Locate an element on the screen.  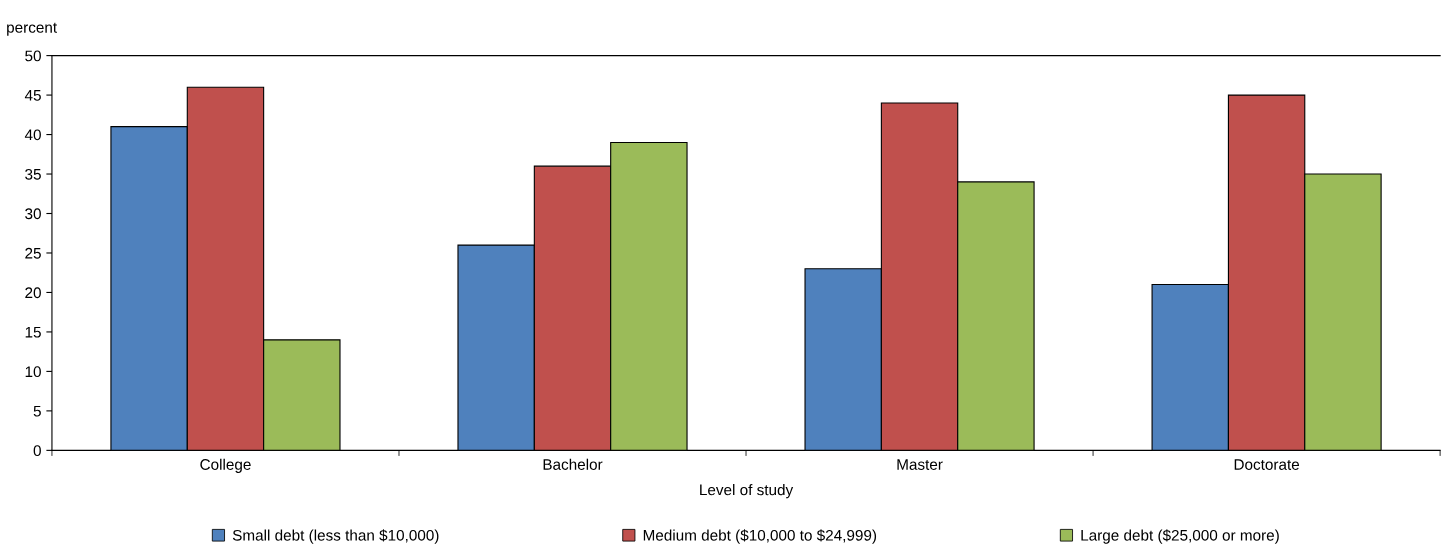
x-tick-label: College is located at coordinates (225, 465).